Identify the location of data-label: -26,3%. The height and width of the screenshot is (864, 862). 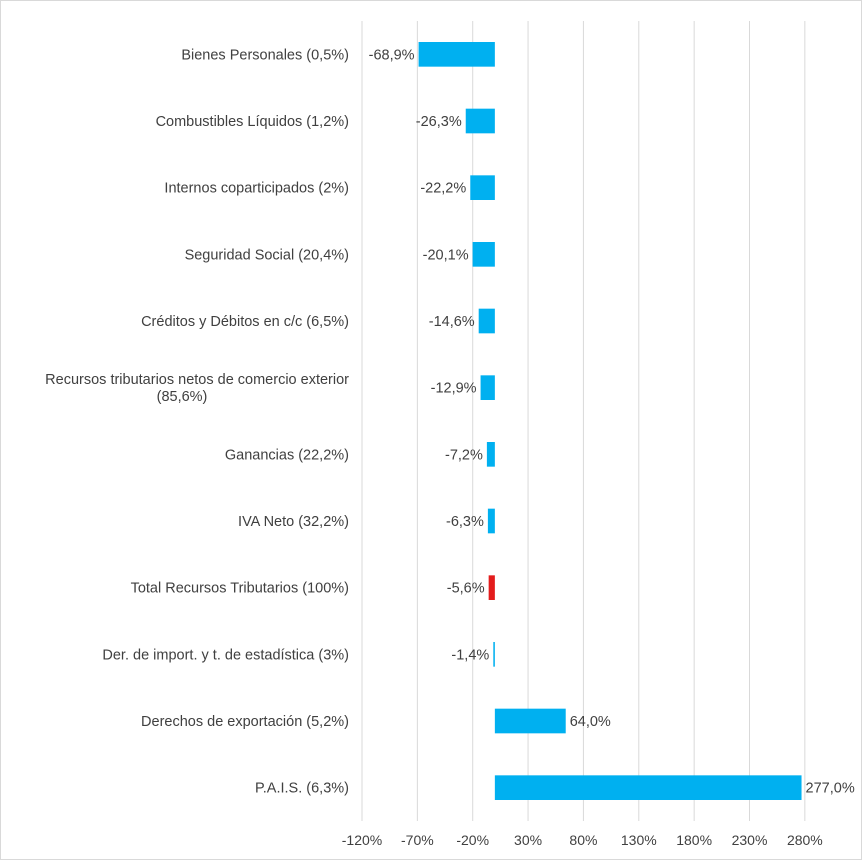
(439, 122).